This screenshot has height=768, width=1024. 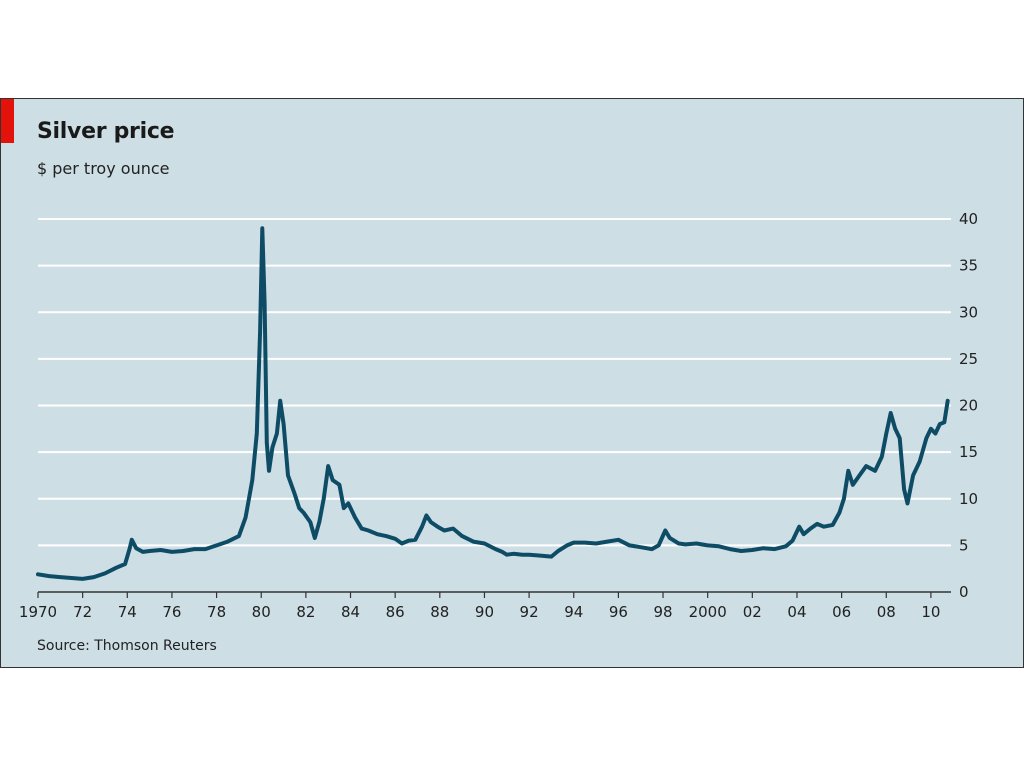 What do you see at coordinates (708, 612) in the screenshot?
I see `x-tick-label: 2000` at bounding box center [708, 612].